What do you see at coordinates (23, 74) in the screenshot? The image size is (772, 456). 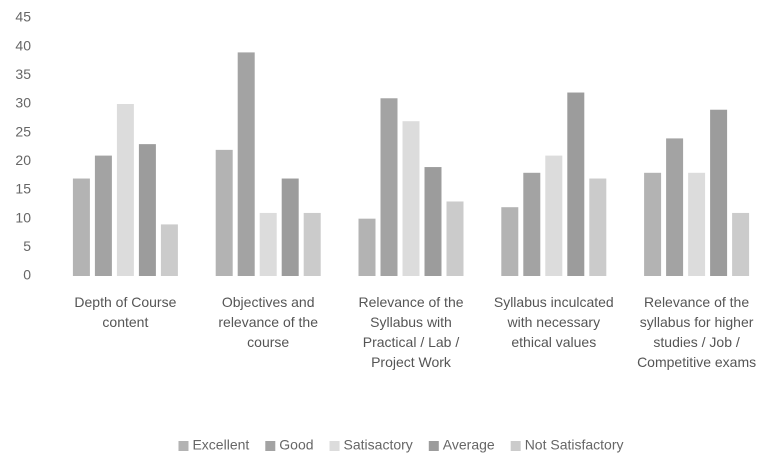 I see `y-tick-label: 35` at bounding box center [23, 74].